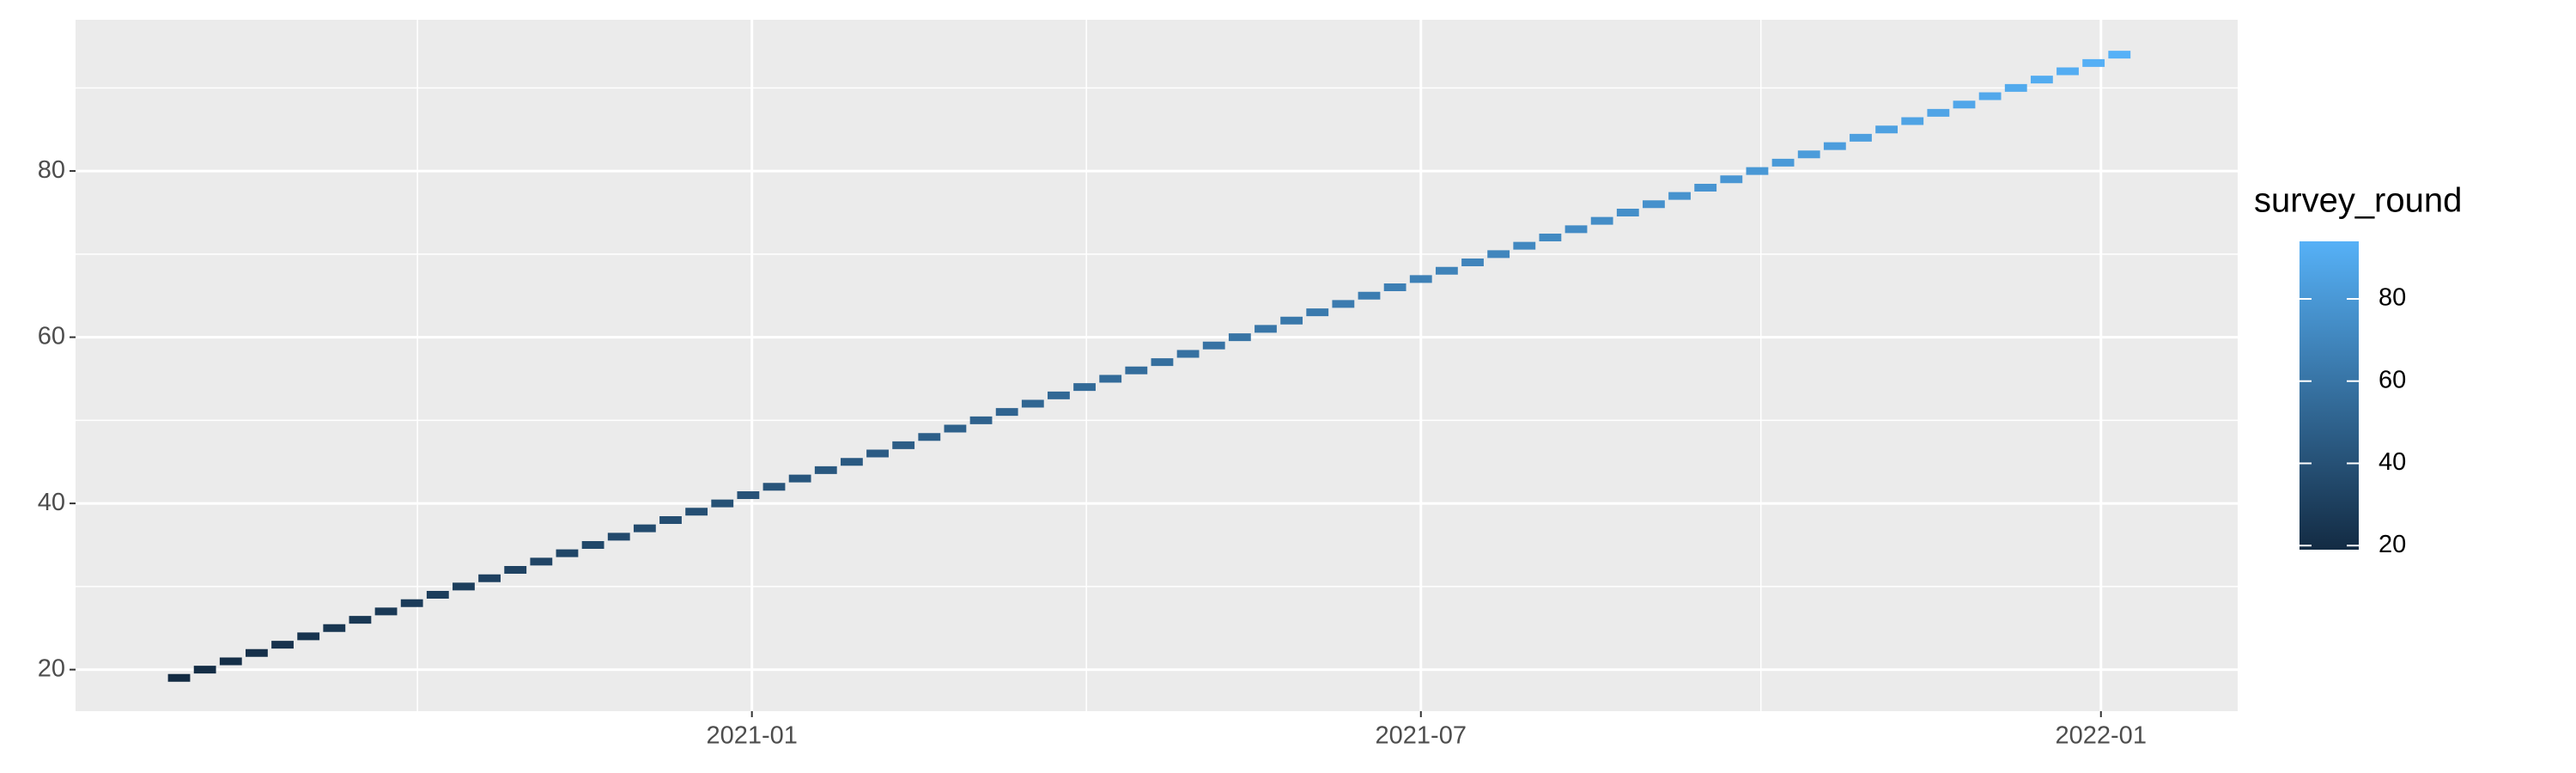 The height and width of the screenshot is (773, 2576). I want to click on legend-tick-label: 40, so click(2392, 462).